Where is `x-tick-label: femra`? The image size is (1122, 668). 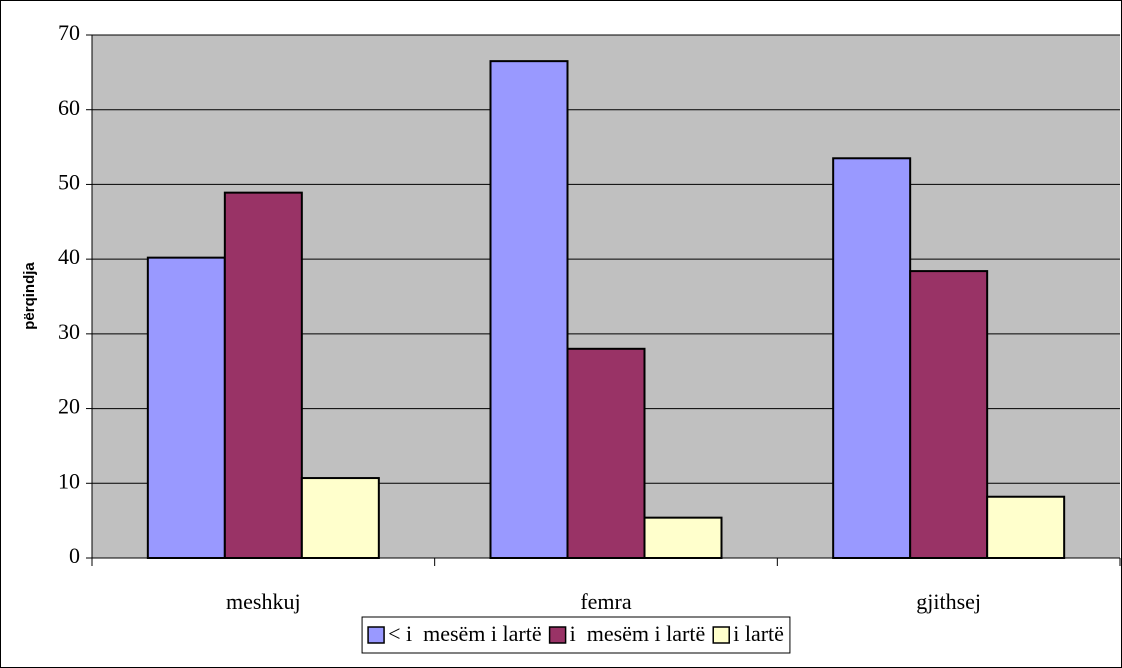
x-tick-label: femra is located at coordinates (606, 601).